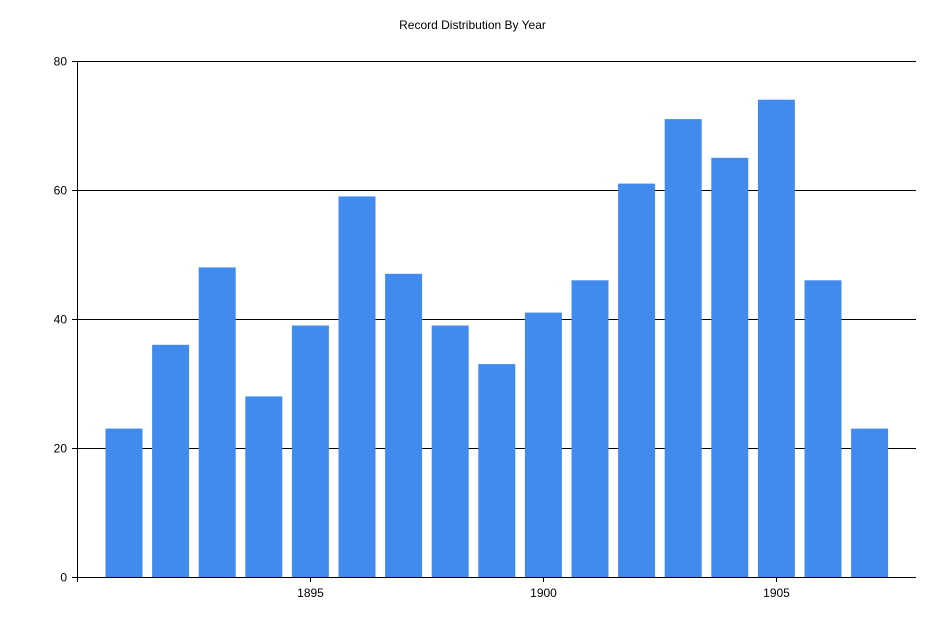 The image size is (945, 630). I want to click on bar-1901, so click(590, 428).